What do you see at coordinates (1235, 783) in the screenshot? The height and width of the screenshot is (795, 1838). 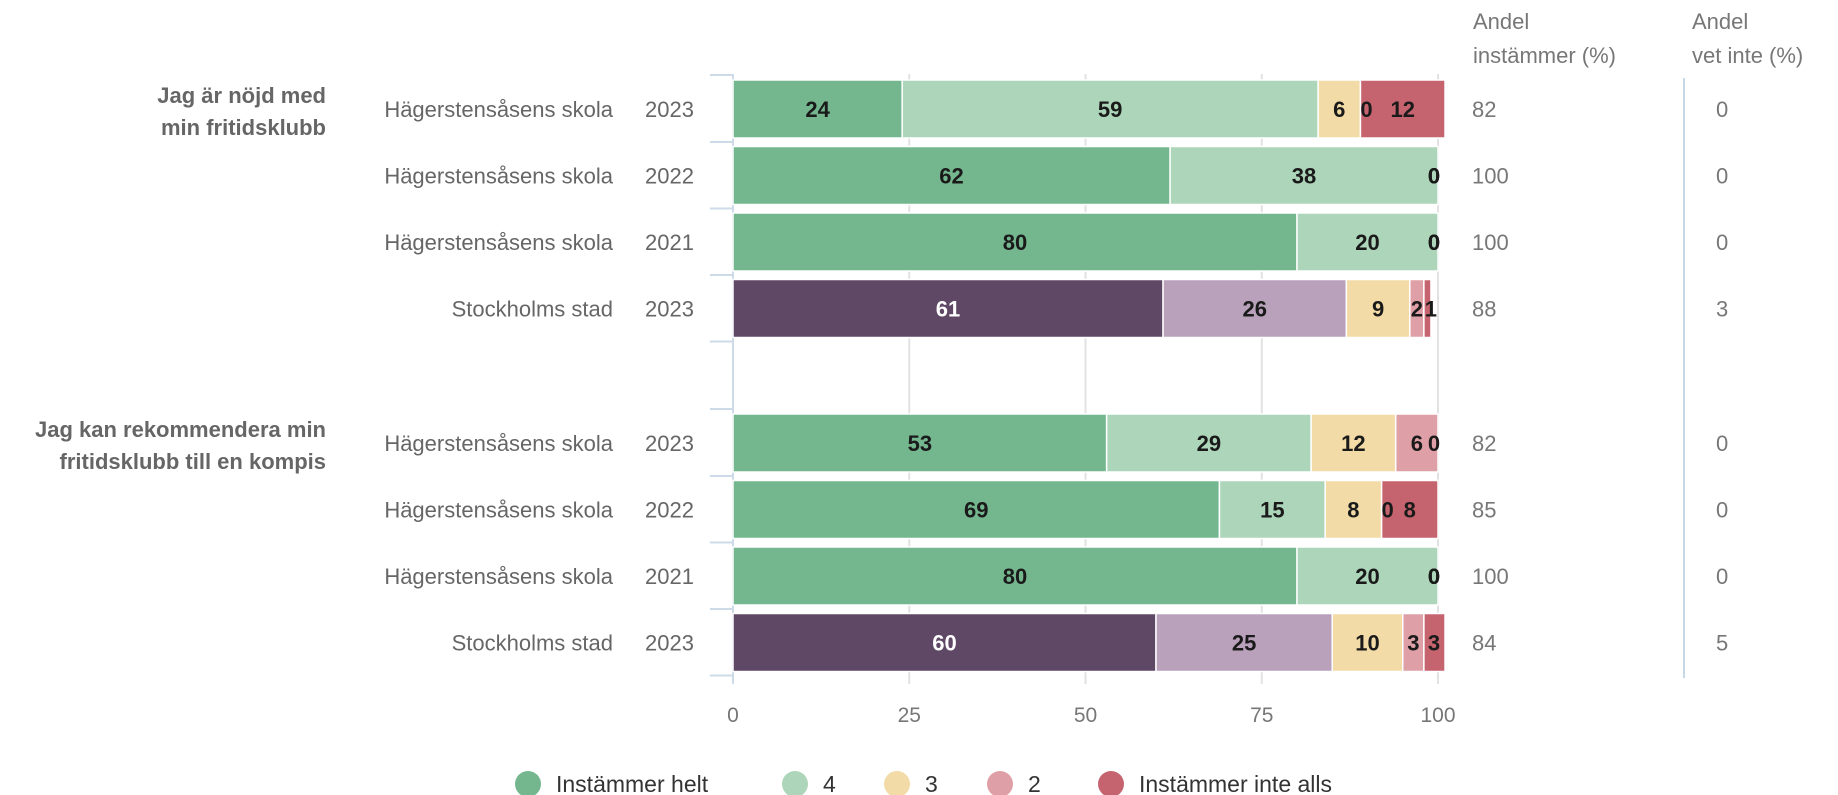 I see `legend-label: Instämmer inte alls` at bounding box center [1235, 783].